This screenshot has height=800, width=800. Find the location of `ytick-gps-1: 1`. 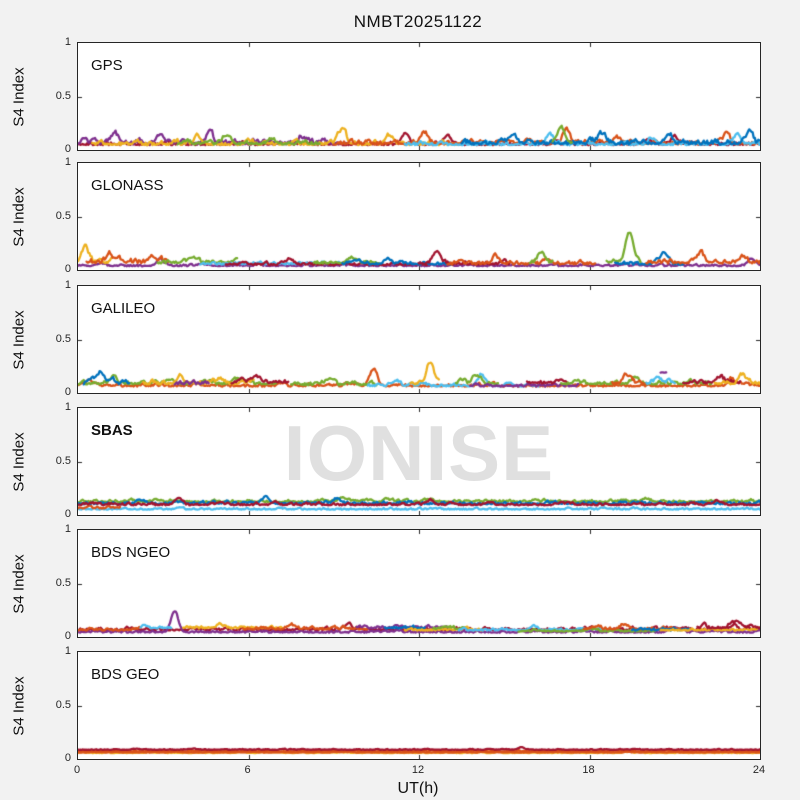

ytick-gps-1: 1 is located at coordinates (67, 42).